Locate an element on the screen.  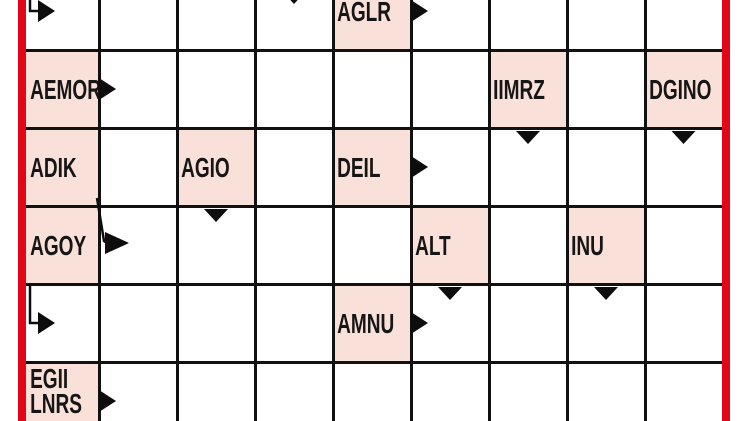
clue-cell-iimrz: IIMRZ is located at coordinates (528, 89).